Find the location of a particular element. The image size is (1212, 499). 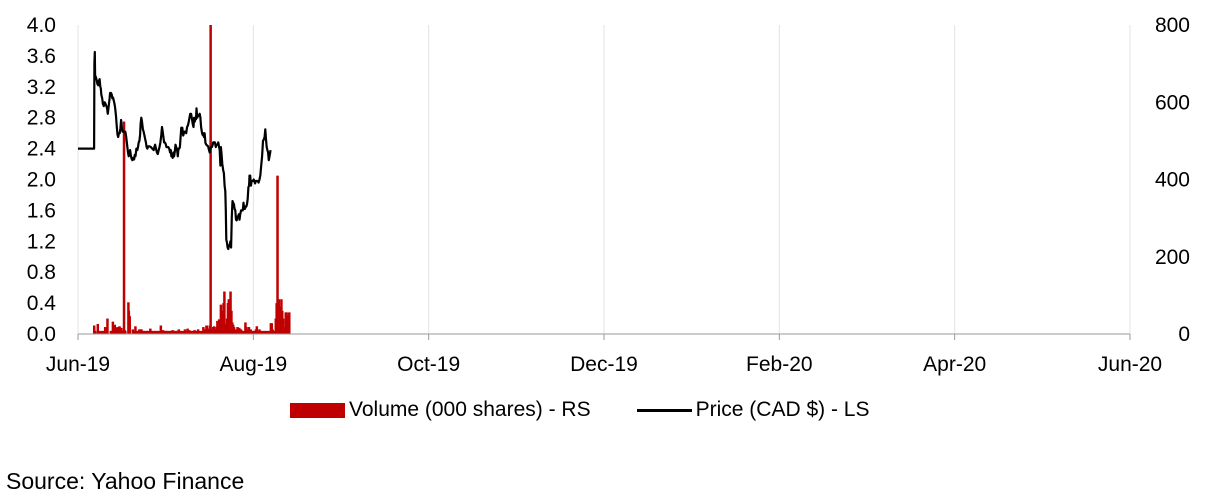

x-tick-label: Oct-19 is located at coordinates (428, 364).